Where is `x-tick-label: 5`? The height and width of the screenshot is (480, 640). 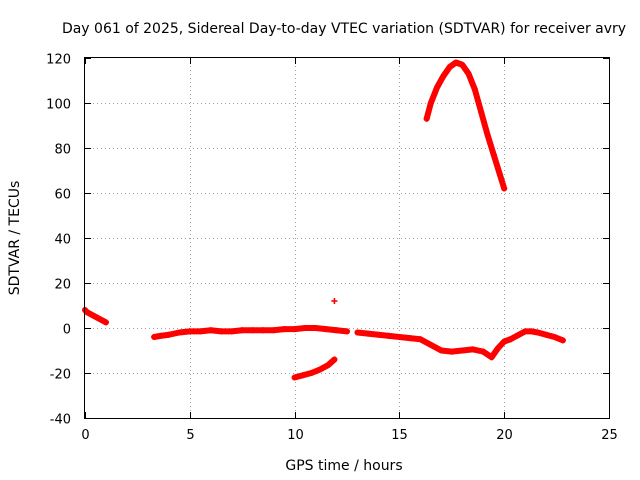 x-tick-label: 5 is located at coordinates (190, 435).